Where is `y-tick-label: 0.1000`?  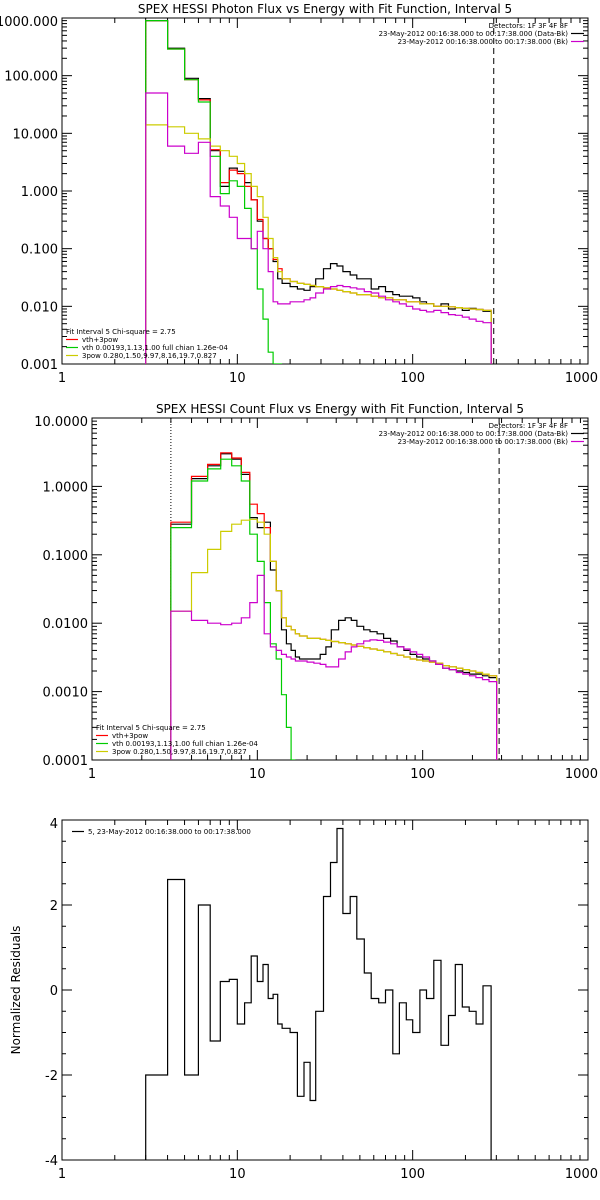
y-tick-label: 0.1000 is located at coordinates (66, 556).